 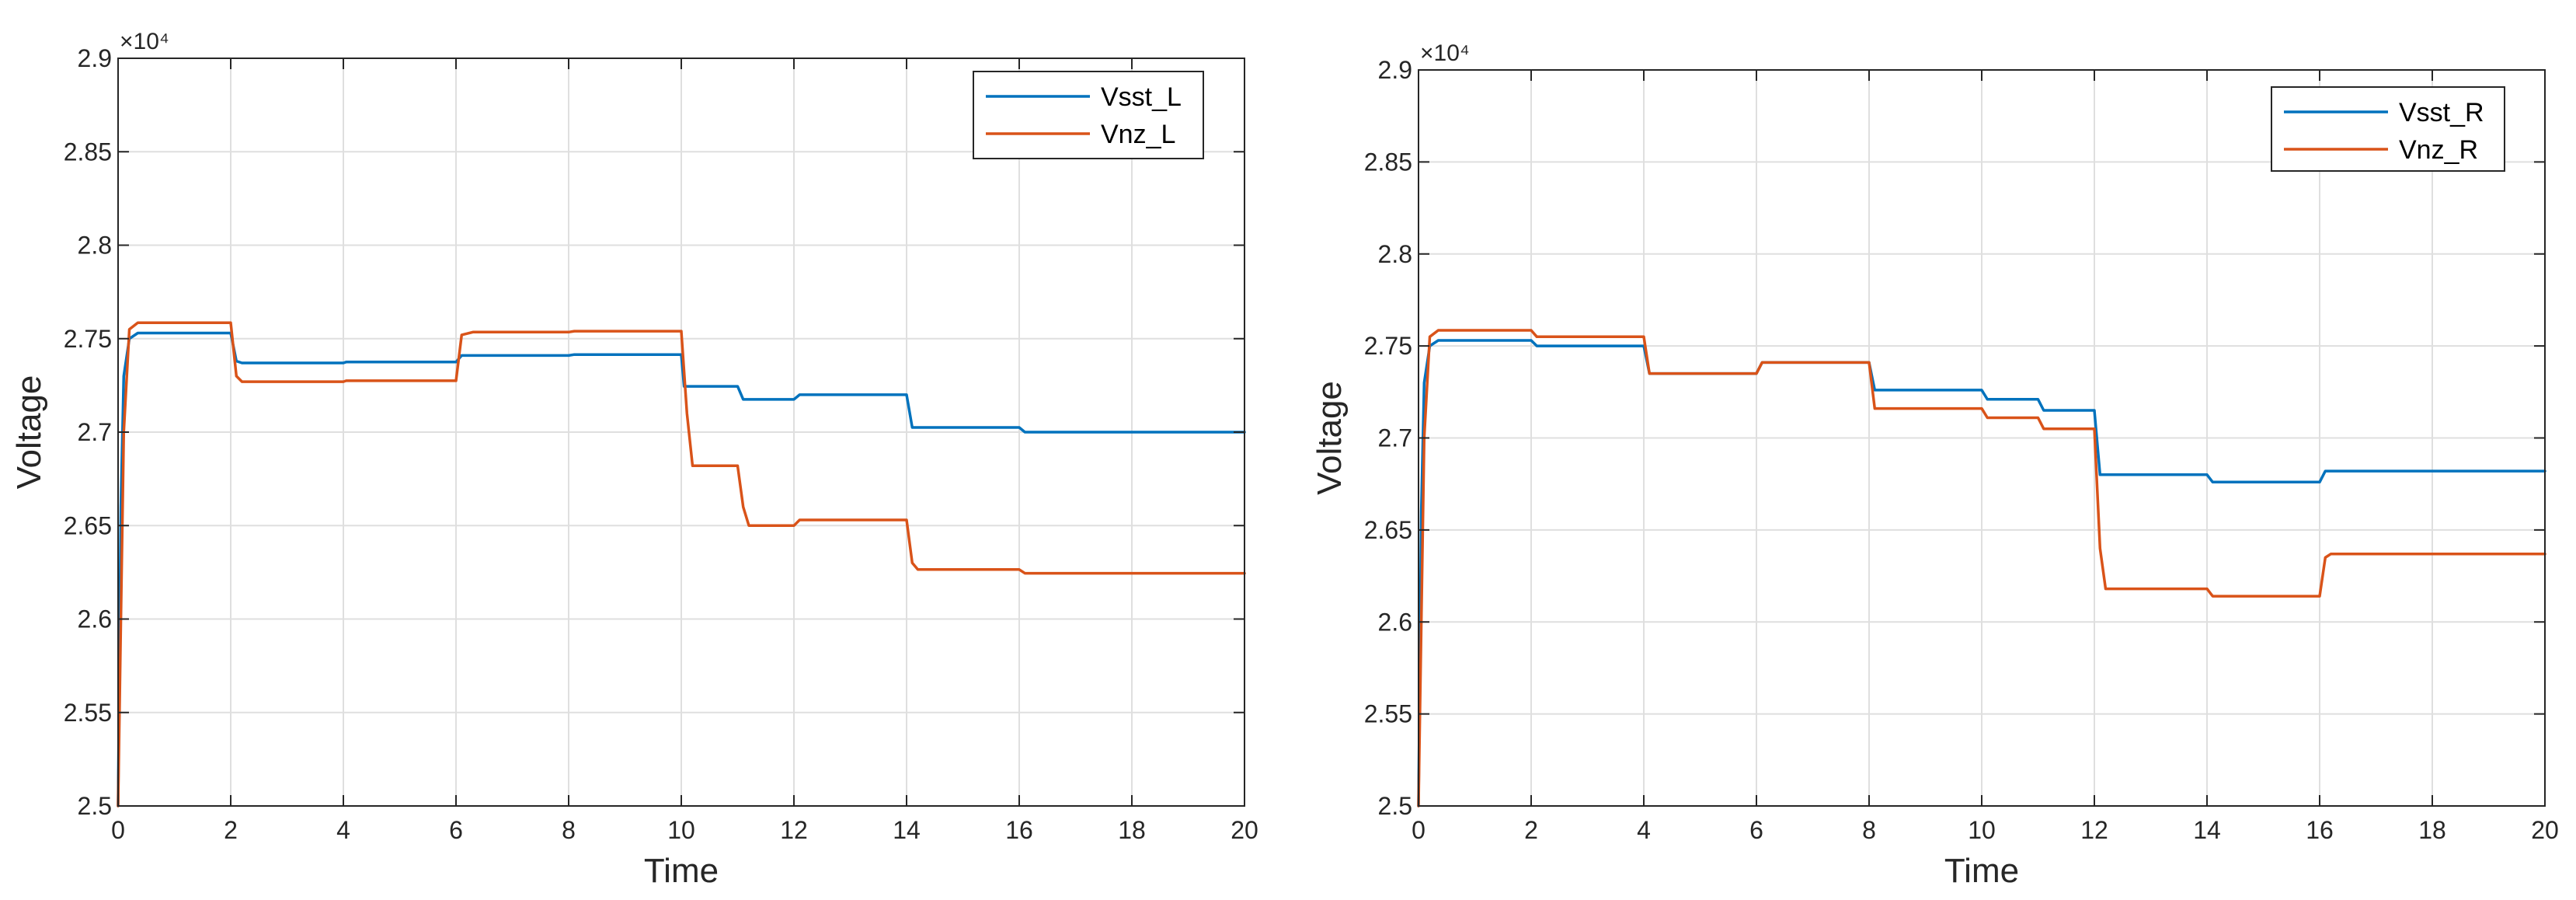 What do you see at coordinates (2438, 150) in the screenshot?
I see `legend-label: Vnz_R` at bounding box center [2438, 150].